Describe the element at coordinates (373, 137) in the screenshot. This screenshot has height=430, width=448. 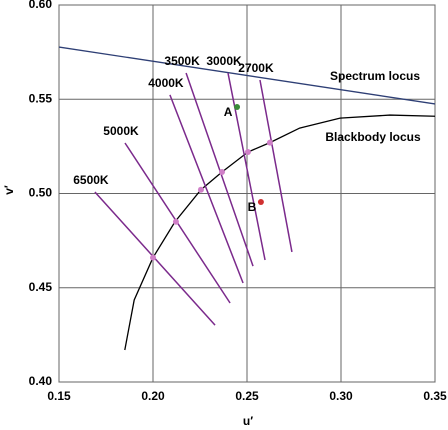
I see `series-label: Blackbody locus` at that location.